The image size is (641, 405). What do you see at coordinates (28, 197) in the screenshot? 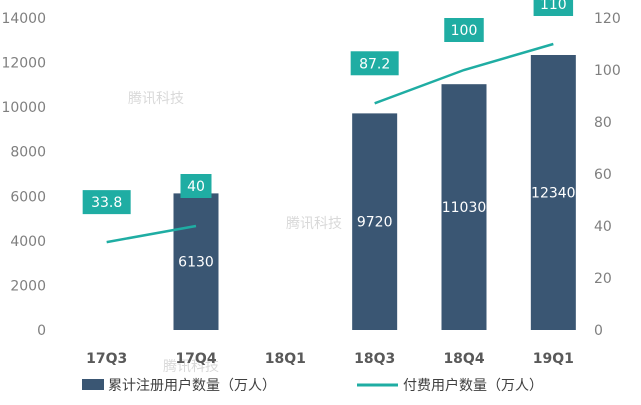
I see `left-tick-label: 6000` at bounding box center [28, 197].